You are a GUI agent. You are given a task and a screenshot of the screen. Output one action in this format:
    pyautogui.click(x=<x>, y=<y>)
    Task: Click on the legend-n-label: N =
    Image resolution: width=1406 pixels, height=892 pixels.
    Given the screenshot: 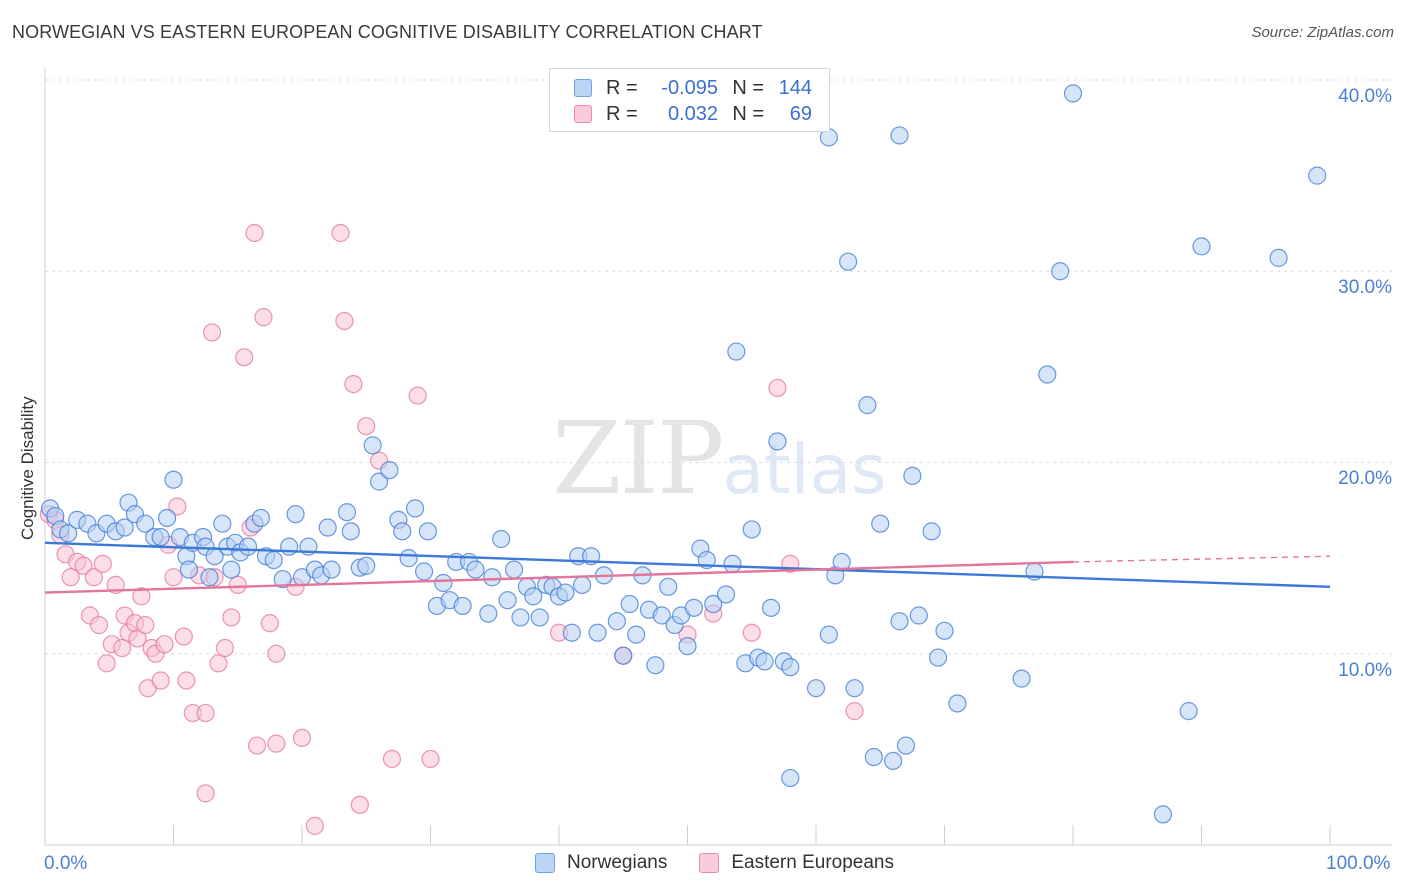 What is the action you would take?
    pyautogui.click(x=748, y=113)
    